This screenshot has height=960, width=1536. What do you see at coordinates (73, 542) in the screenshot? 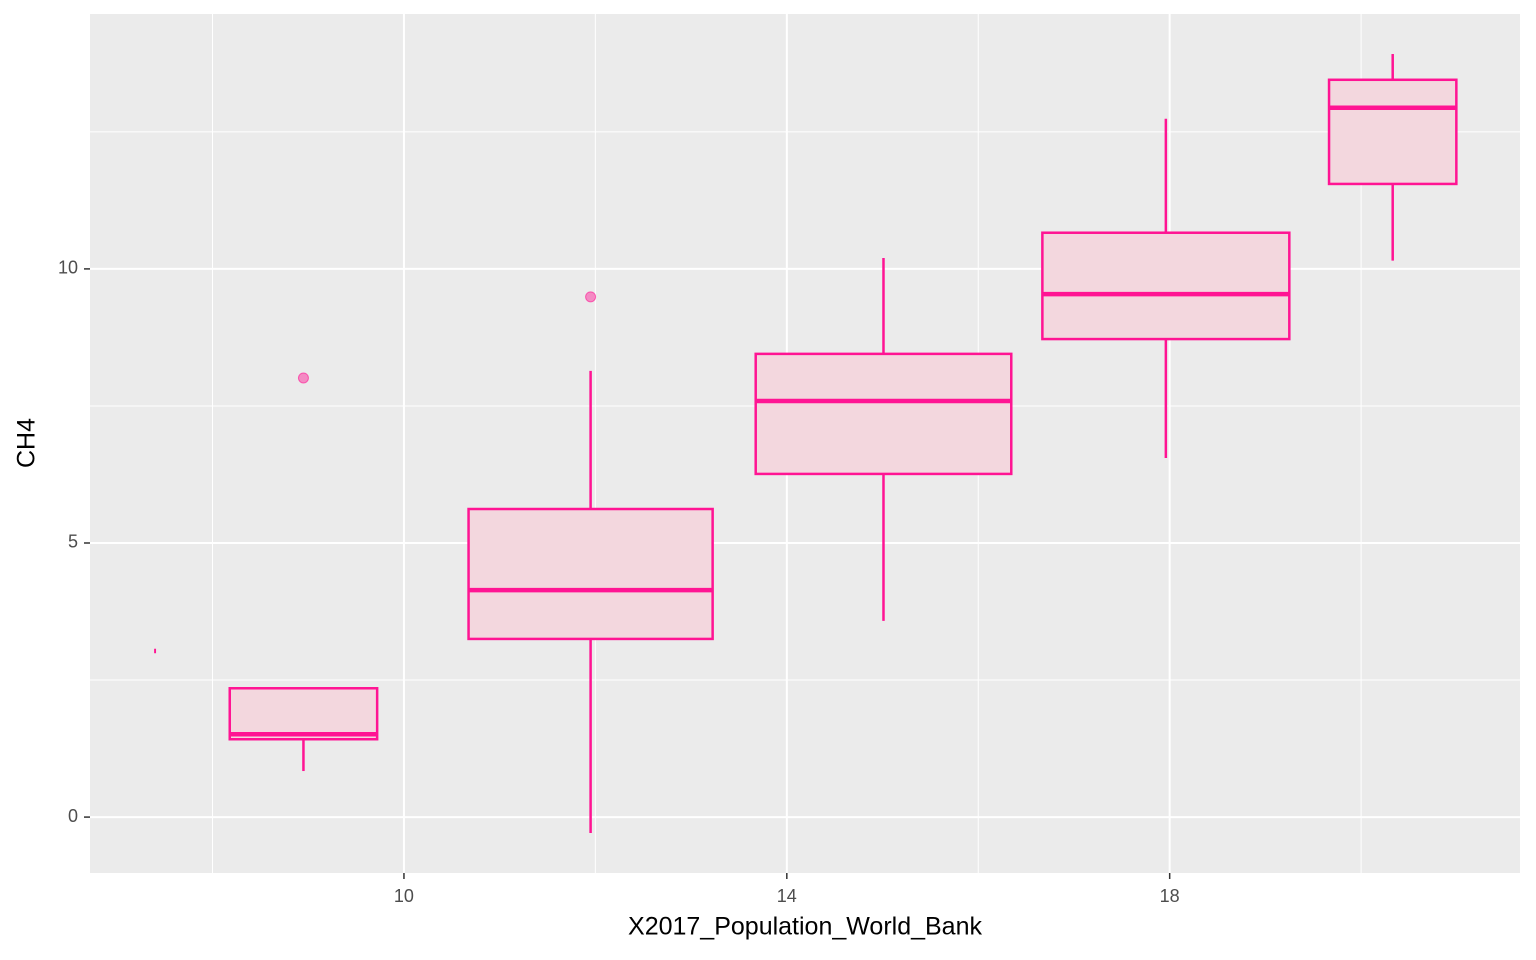
I see `y-tick-label: 5` at bounding box center [73, 542].